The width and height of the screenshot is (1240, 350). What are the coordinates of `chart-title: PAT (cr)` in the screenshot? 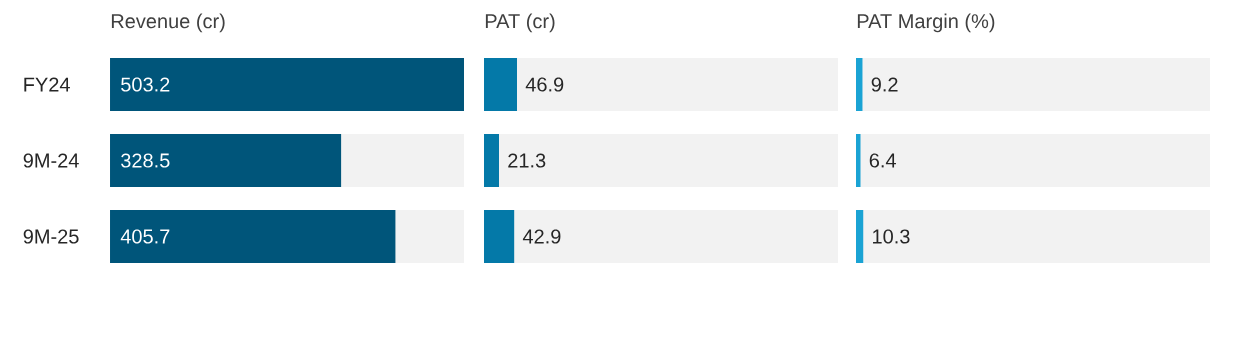 It's located at (520, 23).